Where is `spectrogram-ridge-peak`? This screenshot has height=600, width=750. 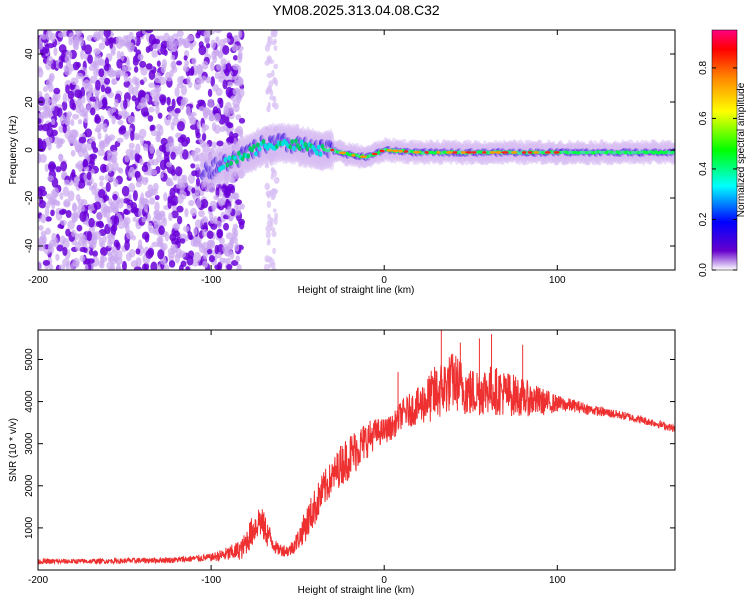
spectrogram-ridge-peak is located at coordinates (524, 152).